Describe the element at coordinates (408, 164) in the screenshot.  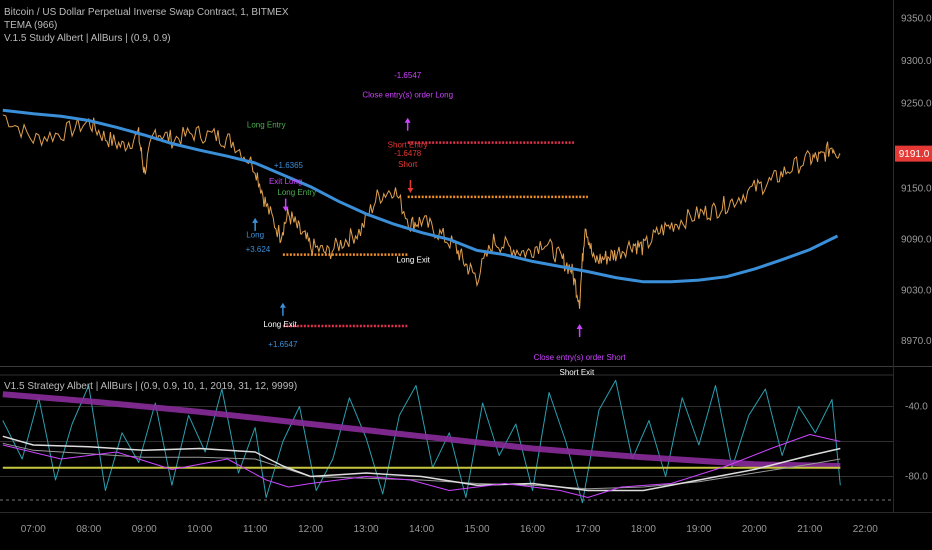
I see `short-label: Short` at that location.